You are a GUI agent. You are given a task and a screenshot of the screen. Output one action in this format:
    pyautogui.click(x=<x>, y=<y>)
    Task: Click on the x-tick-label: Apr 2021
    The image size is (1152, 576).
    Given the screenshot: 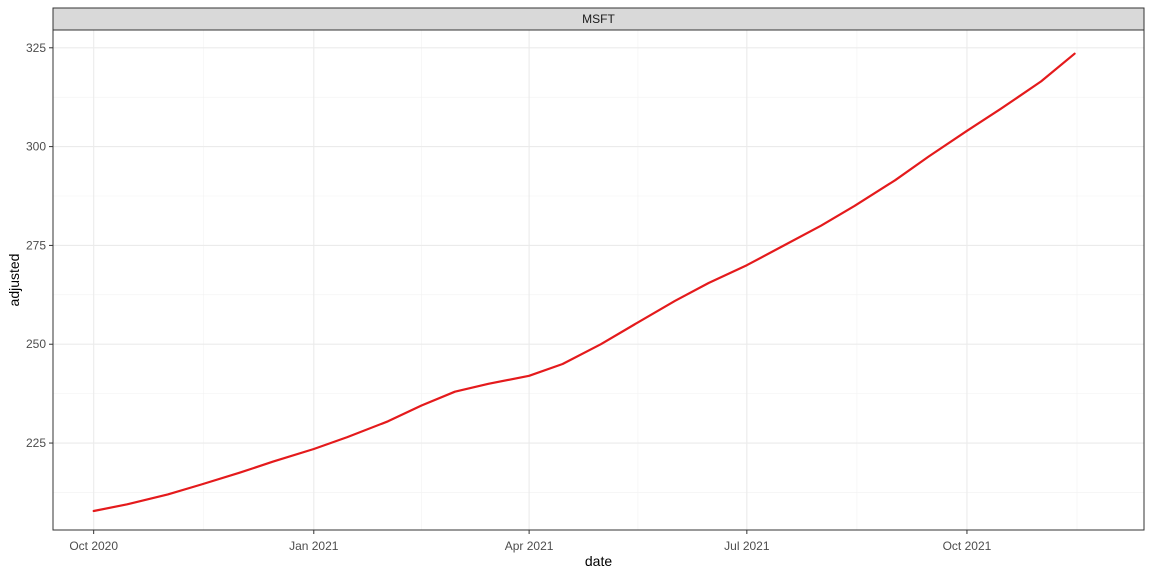 What is the action you would take?
    pyautogui.click(x=529, y=546)
    